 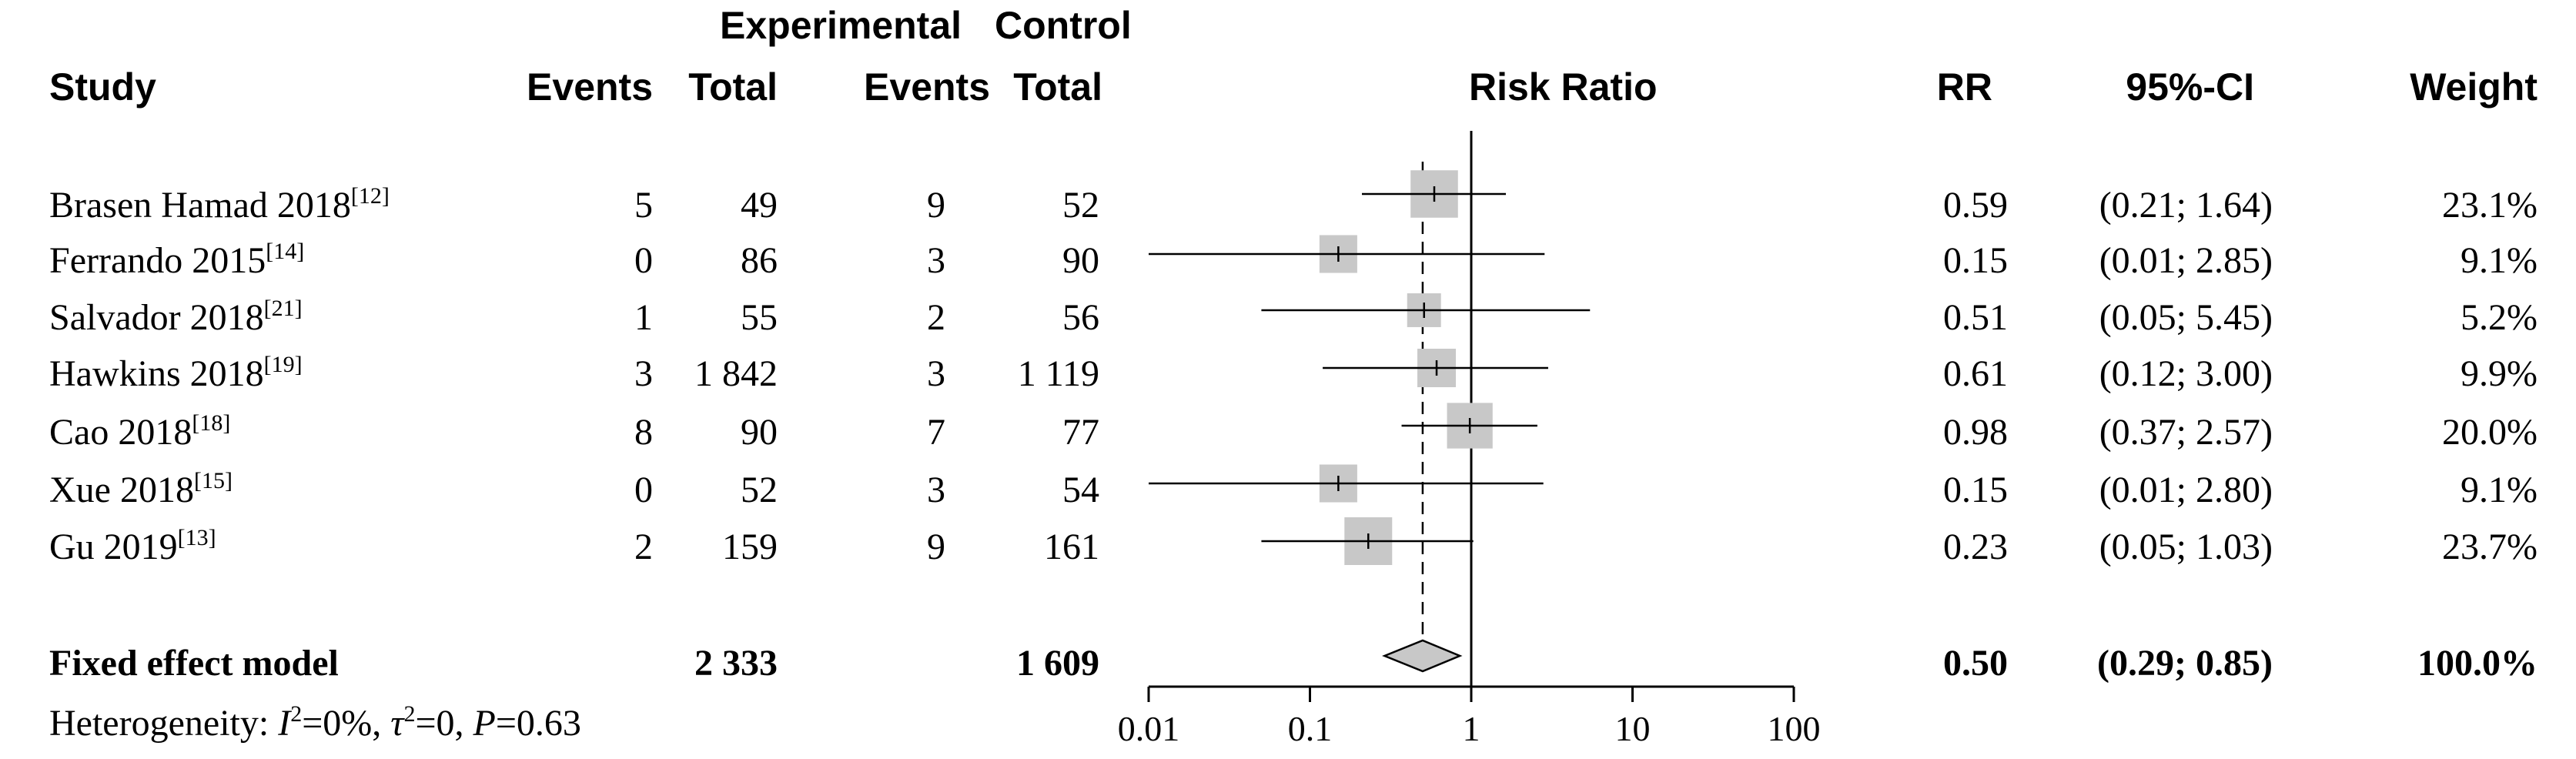 I want to click on study-label: Xue 2018[15], so click(x=141, y=490).